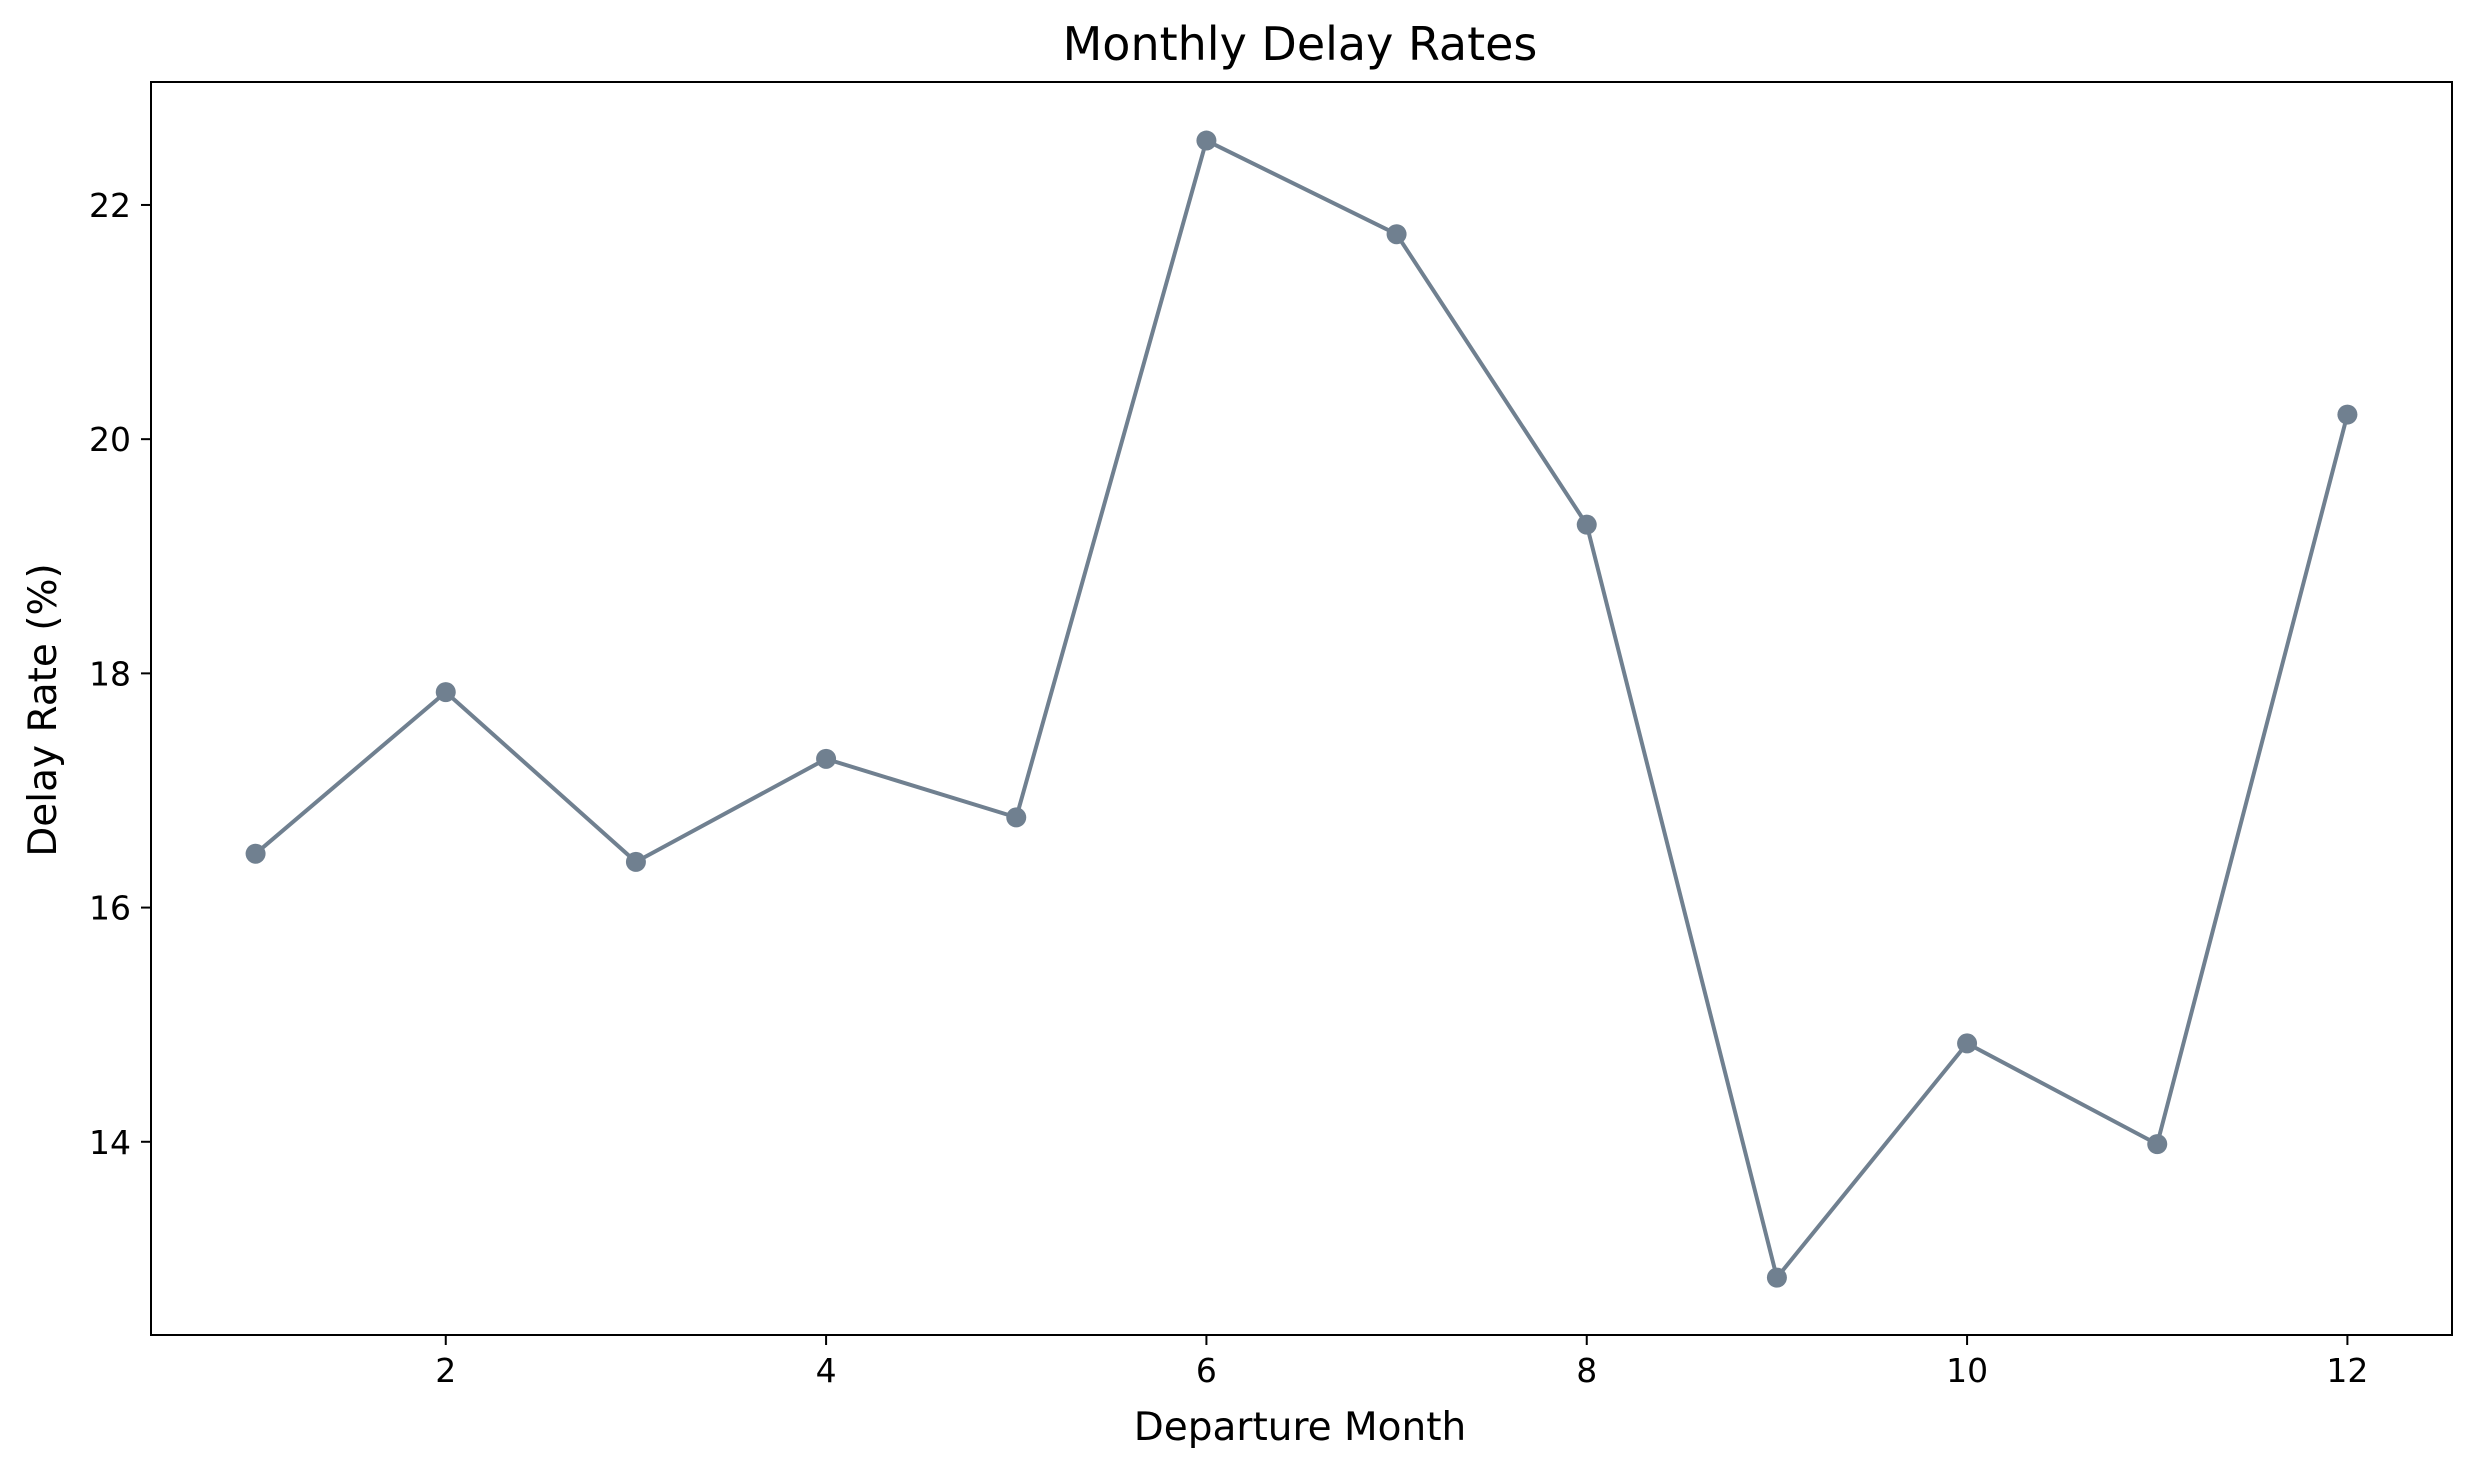 The image size is (2474, 1474). I want to click on y-tick-label: 22, so click(110, 205).